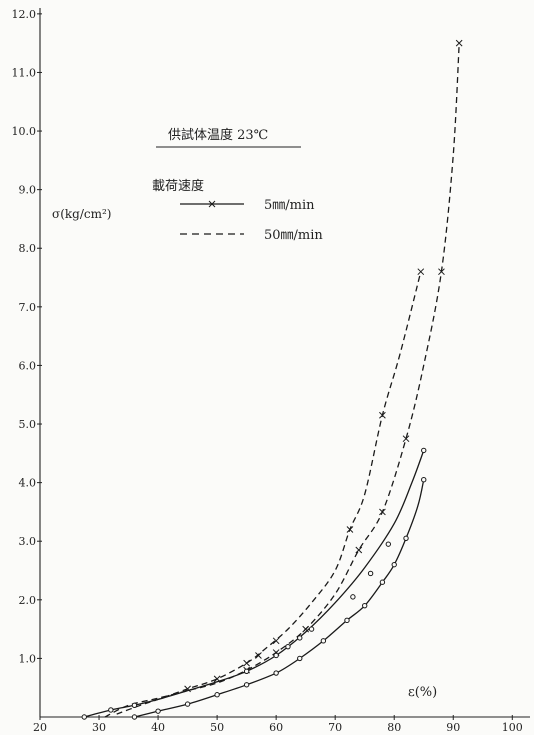 The width and height of the screenshot is (534, 735). What do you see at coordinates (212, 204) in the screenshot?
I see `legend-marker` at bounding box center [212, 204].